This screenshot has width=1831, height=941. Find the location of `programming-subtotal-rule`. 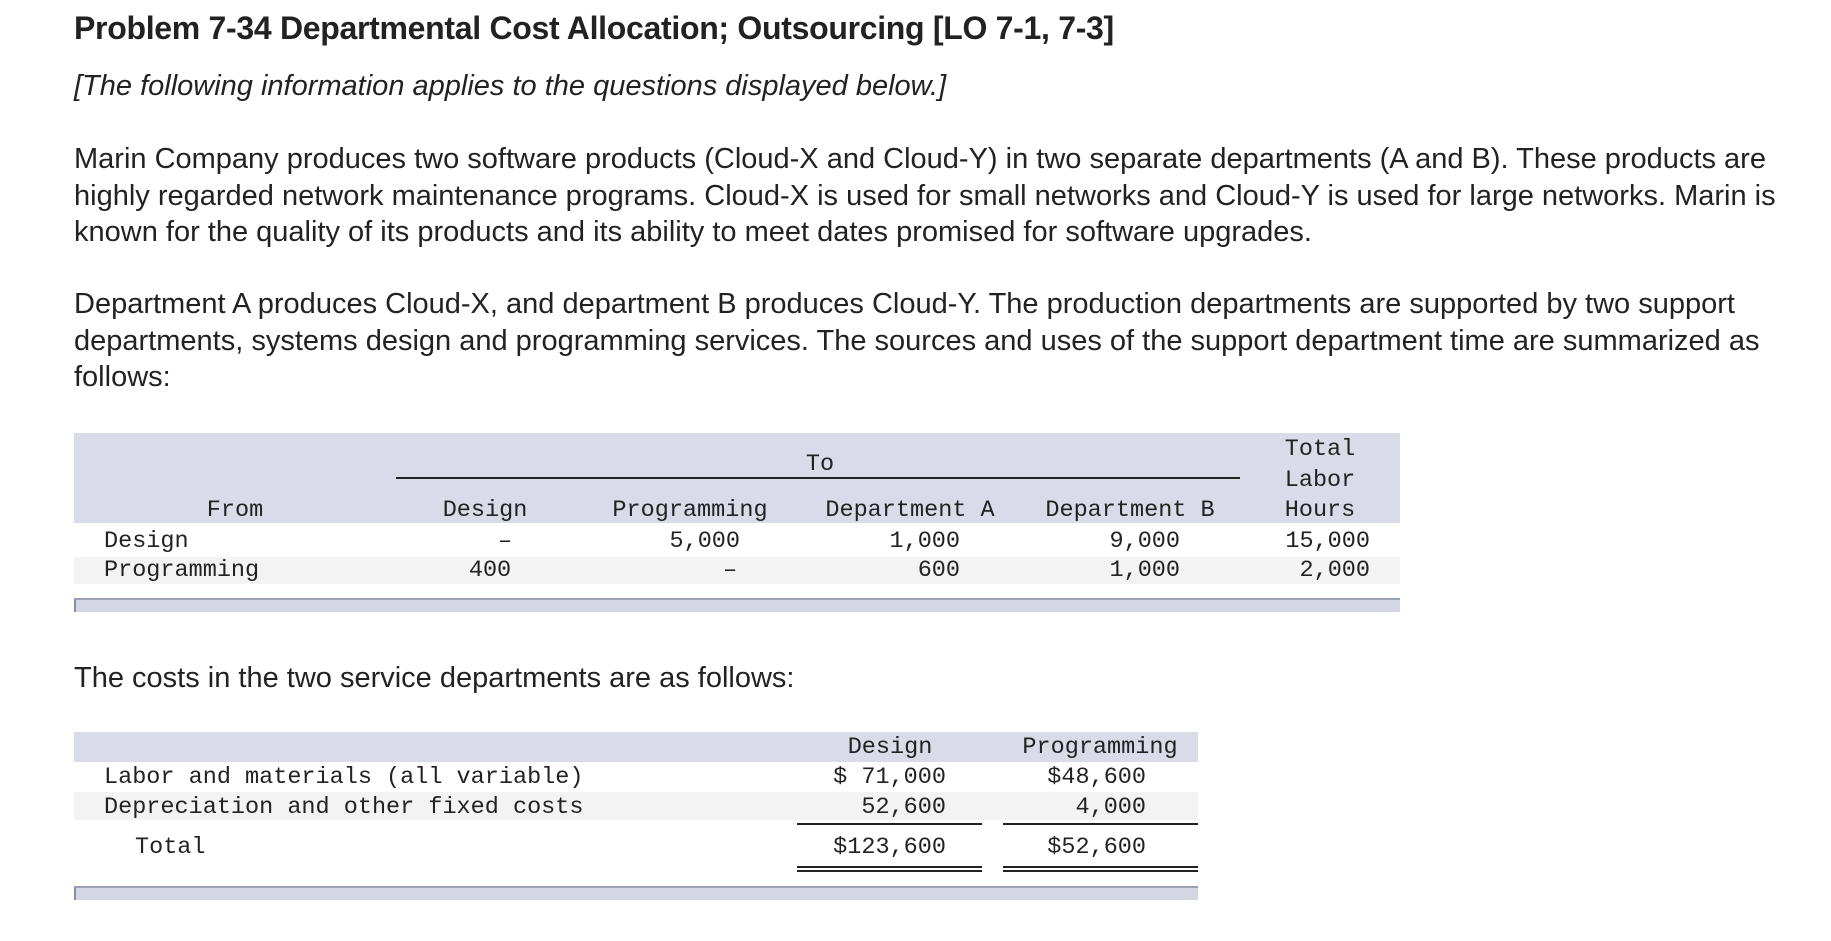

programming-subtotal-rule is located at coordinates (1100, 824).